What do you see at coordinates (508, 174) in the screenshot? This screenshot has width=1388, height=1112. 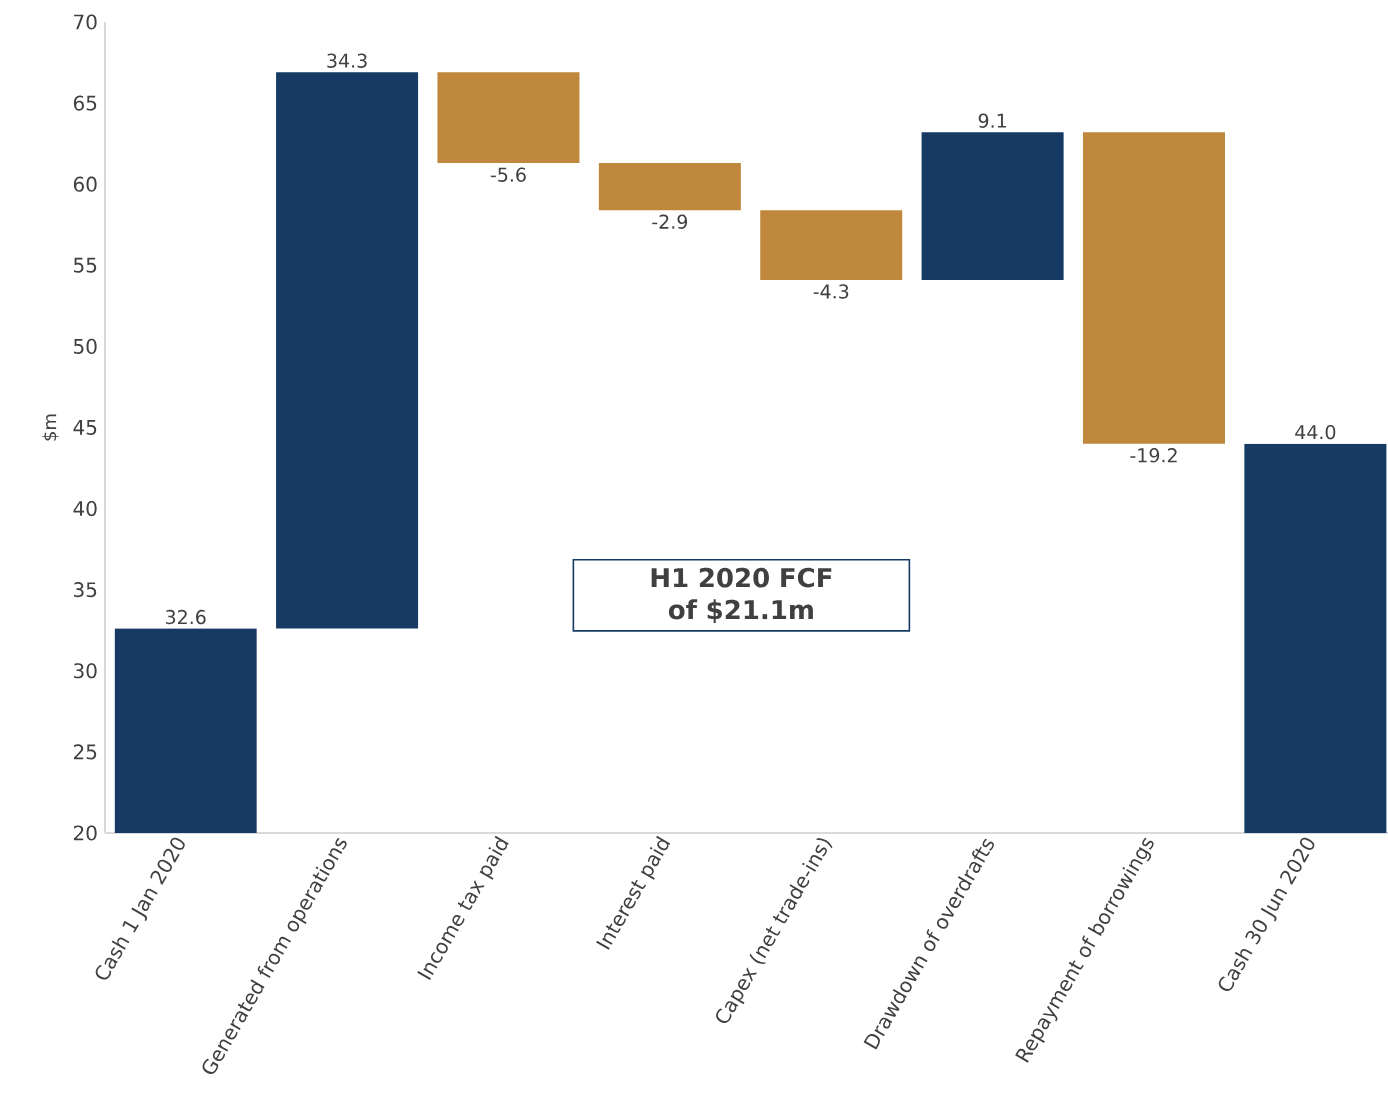 I see `data-label: -5.6` at bounding box center [508, 174].